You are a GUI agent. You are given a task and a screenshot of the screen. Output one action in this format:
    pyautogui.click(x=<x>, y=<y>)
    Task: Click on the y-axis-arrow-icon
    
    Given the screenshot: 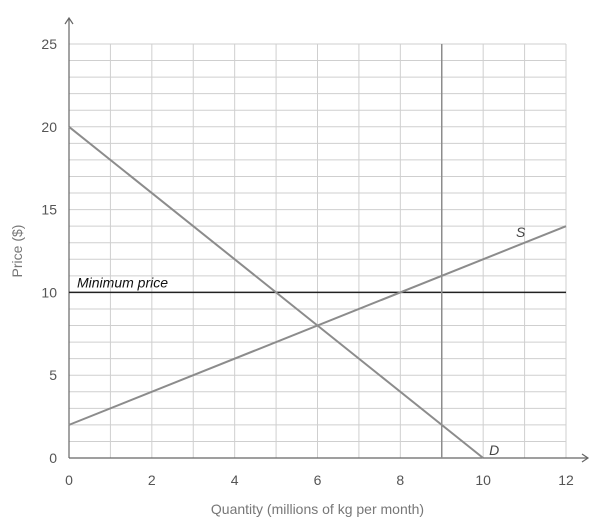 What is the action you would take?
    pyautogui.click(x=69, y=20)
    